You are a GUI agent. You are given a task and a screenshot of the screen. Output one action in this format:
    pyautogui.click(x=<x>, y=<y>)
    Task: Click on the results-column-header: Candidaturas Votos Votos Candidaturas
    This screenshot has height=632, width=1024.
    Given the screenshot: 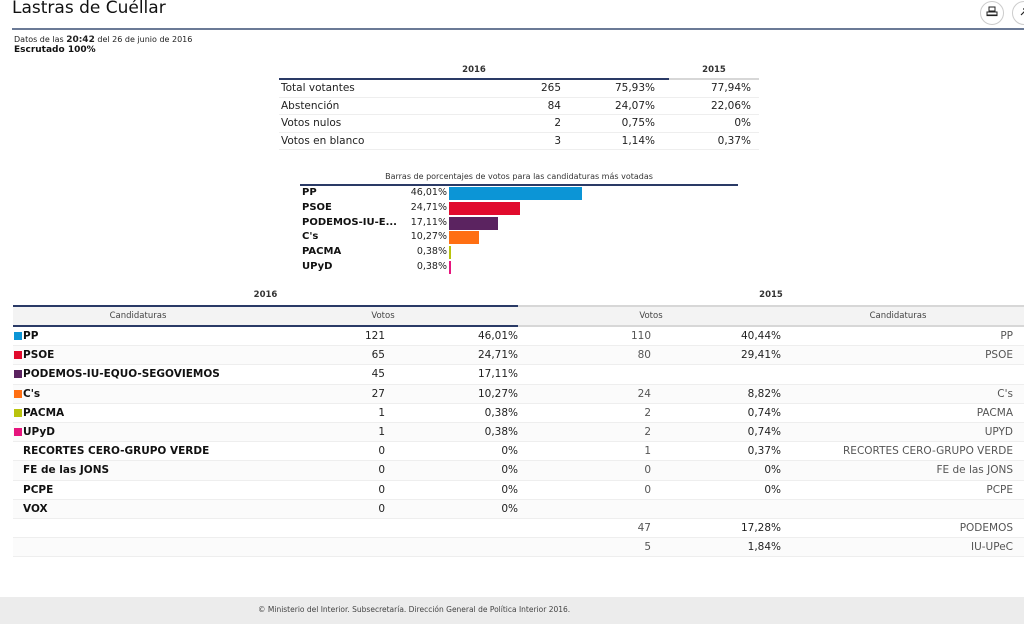 What is the action you would take?
    pyautogui.click(x=518, y=316)
    